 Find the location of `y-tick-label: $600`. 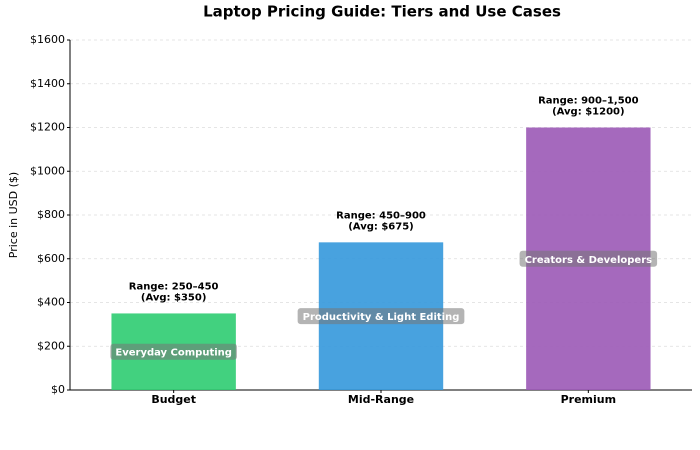

y-tick-label: $600 is located at coordinates (51, 258).